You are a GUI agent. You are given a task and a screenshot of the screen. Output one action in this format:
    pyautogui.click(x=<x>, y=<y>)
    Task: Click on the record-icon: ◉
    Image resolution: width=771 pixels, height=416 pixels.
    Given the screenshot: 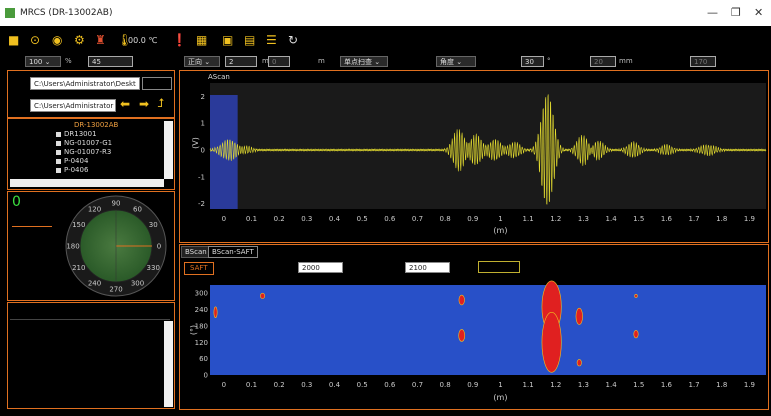 What is the action you would take?
    pyautogui.click(x=57, y=40)
    